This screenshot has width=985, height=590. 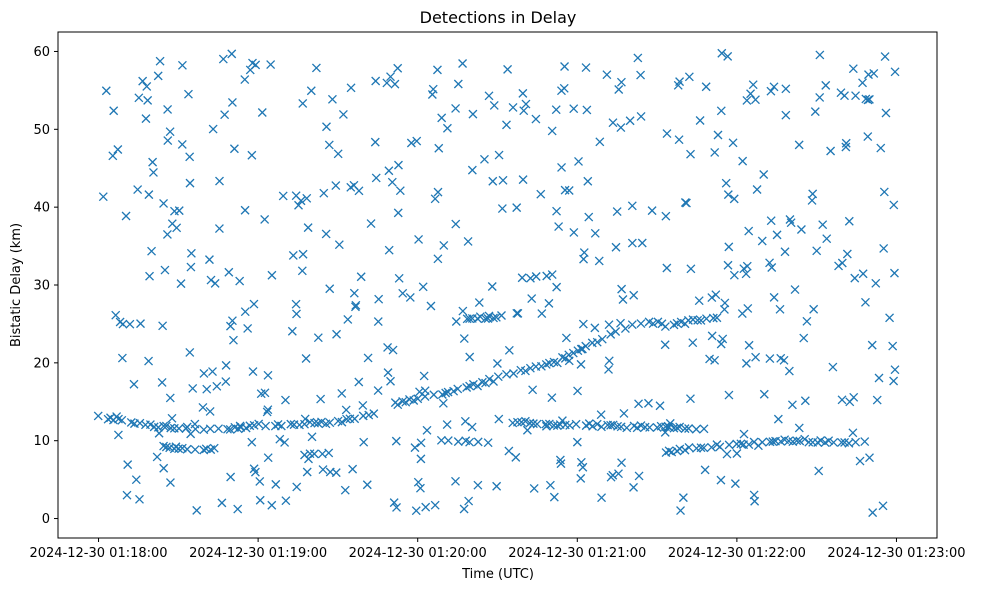 What do you see at coordinates (46, 519) in the screenshot?
I see `y-tick-label: 0` at bounding box center [46, 519].